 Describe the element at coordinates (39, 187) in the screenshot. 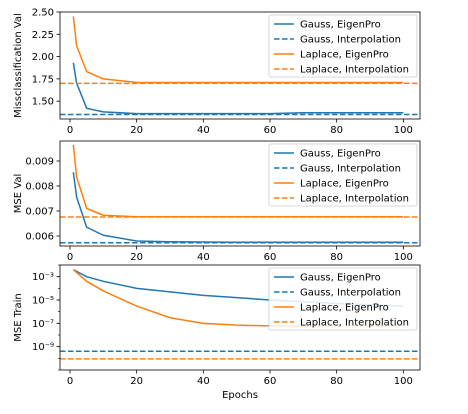

I see `y-tick-label: 0.008` at that location.